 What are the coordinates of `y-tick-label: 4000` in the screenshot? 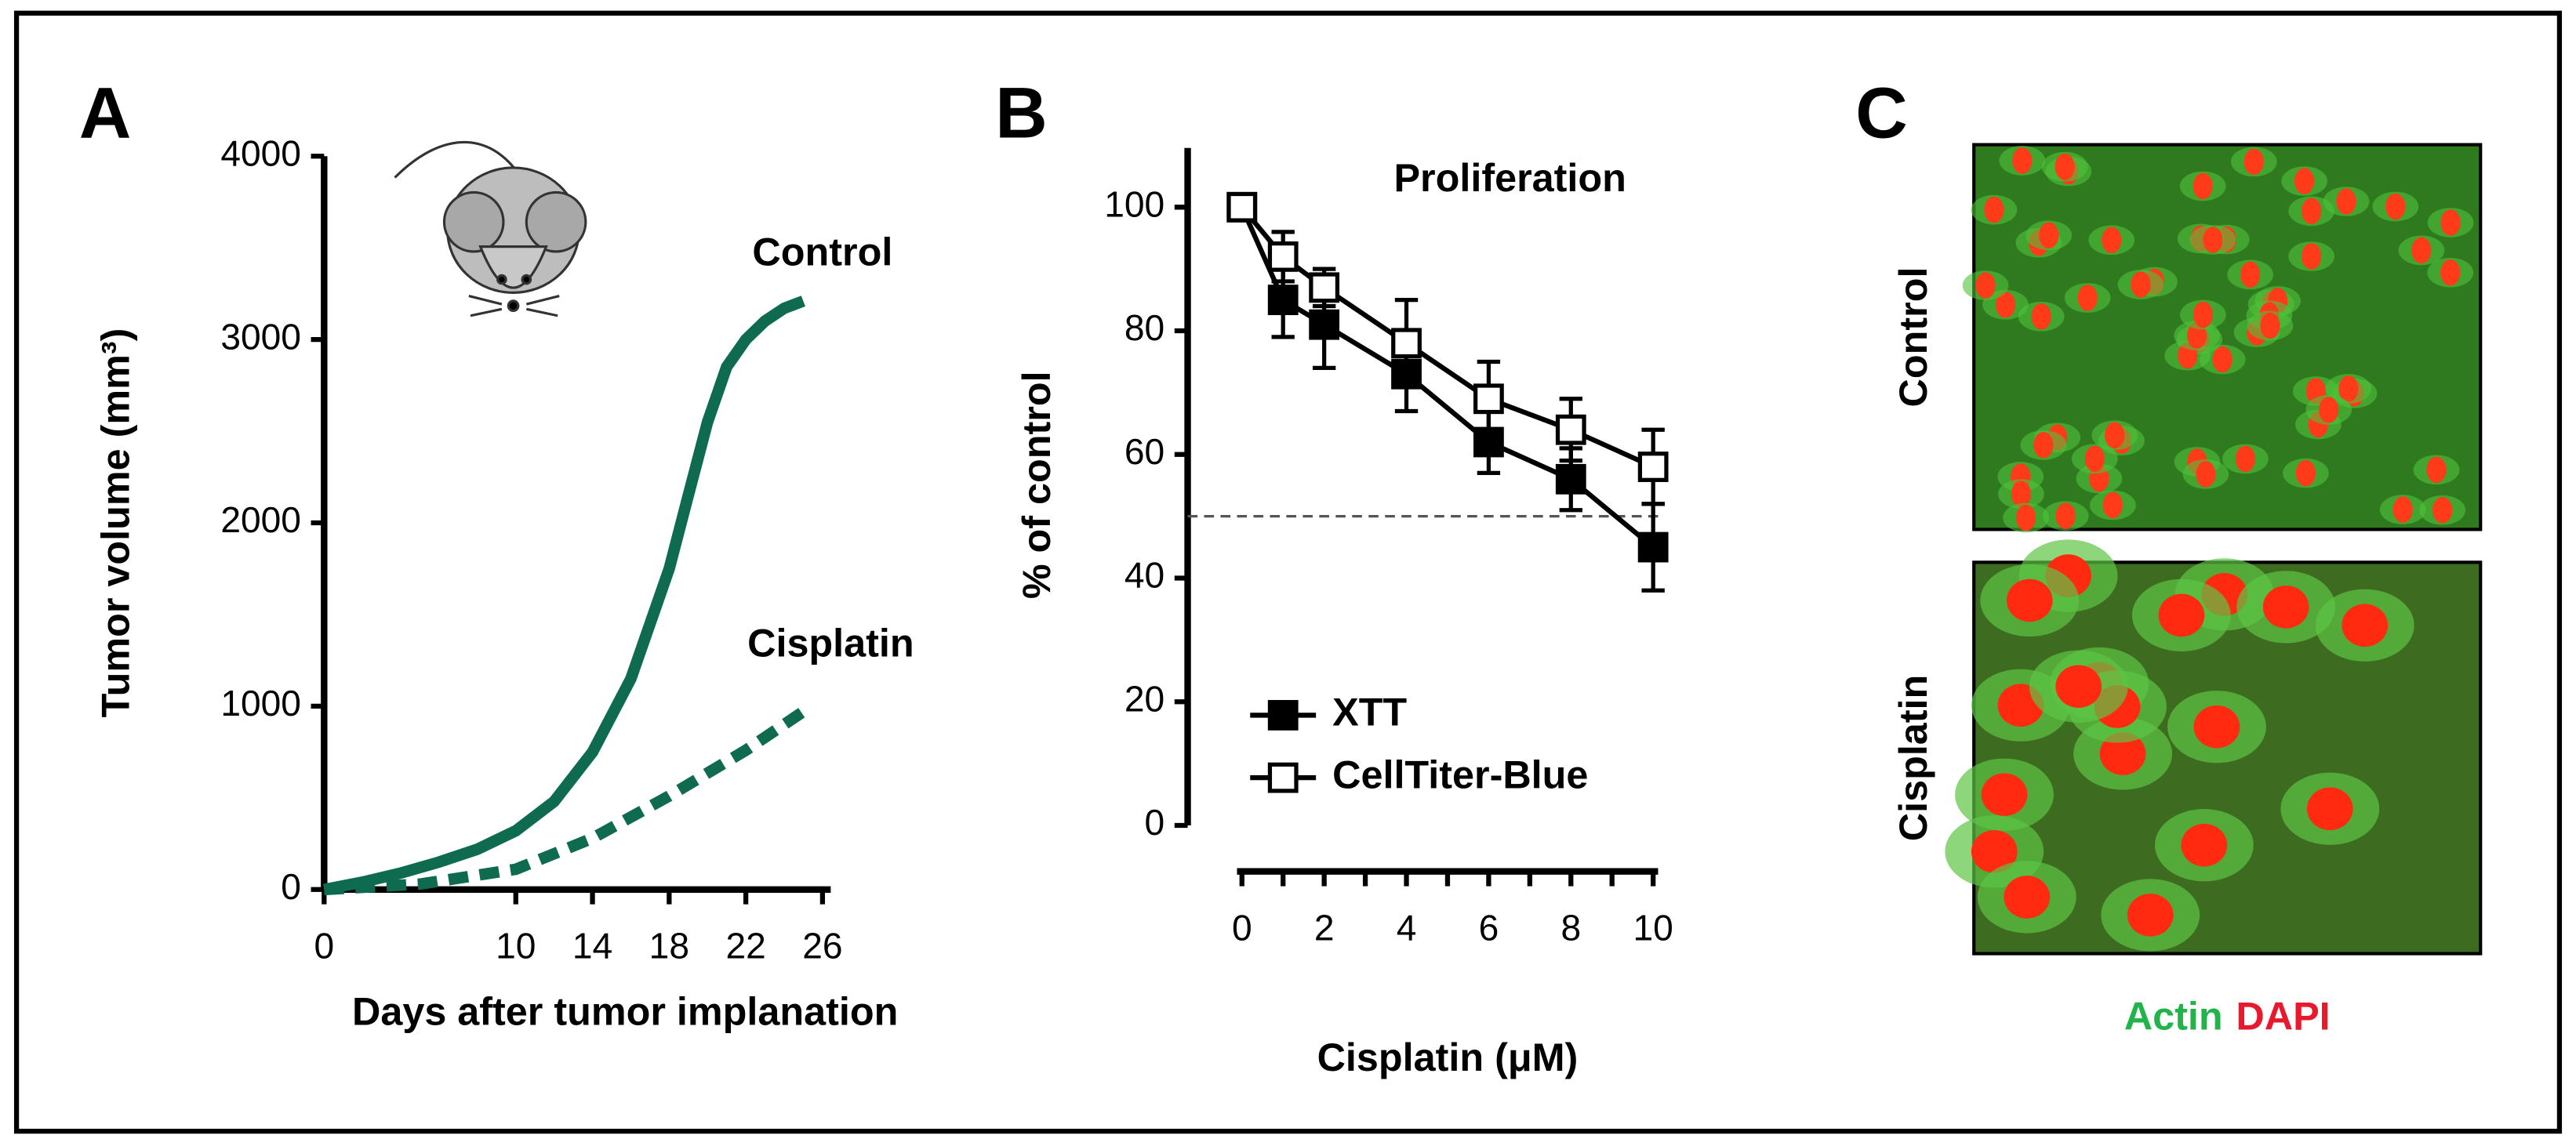 It's located at (260, 152).